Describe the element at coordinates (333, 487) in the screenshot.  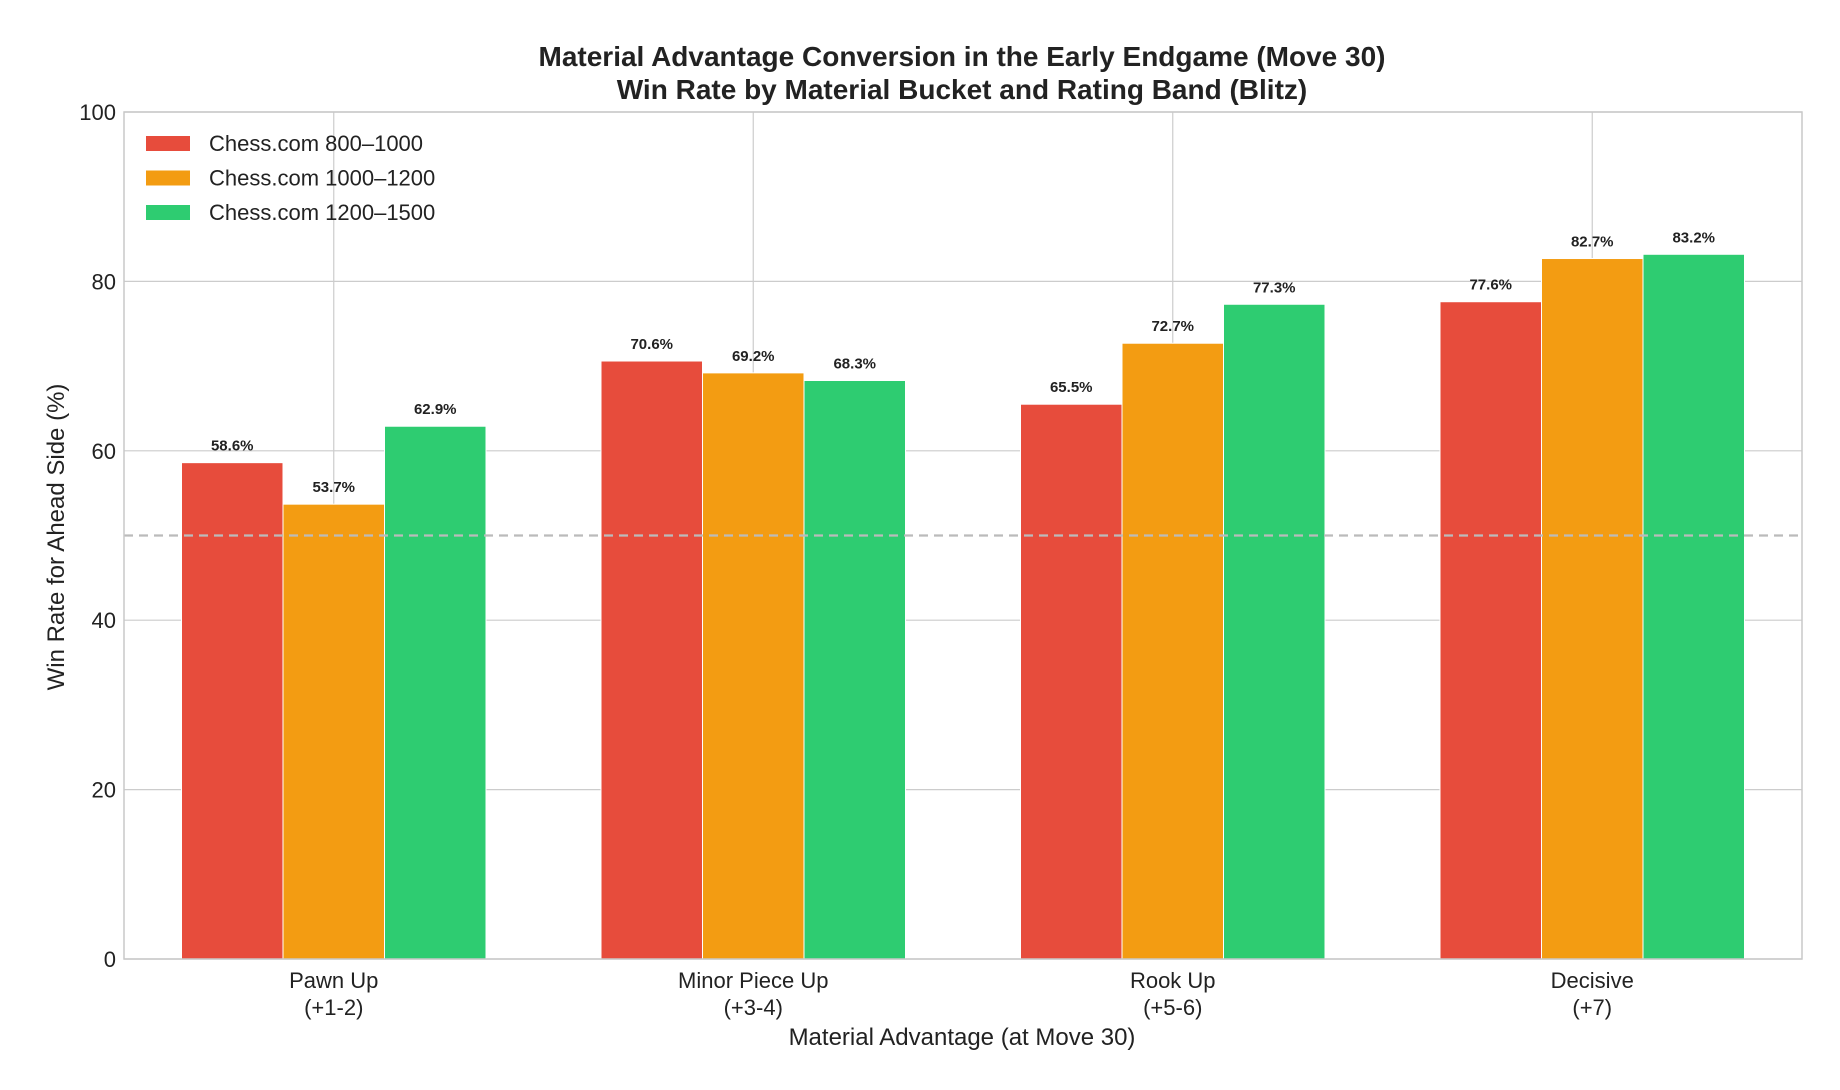
I see `bar-value-label: 53.7%` at that location.